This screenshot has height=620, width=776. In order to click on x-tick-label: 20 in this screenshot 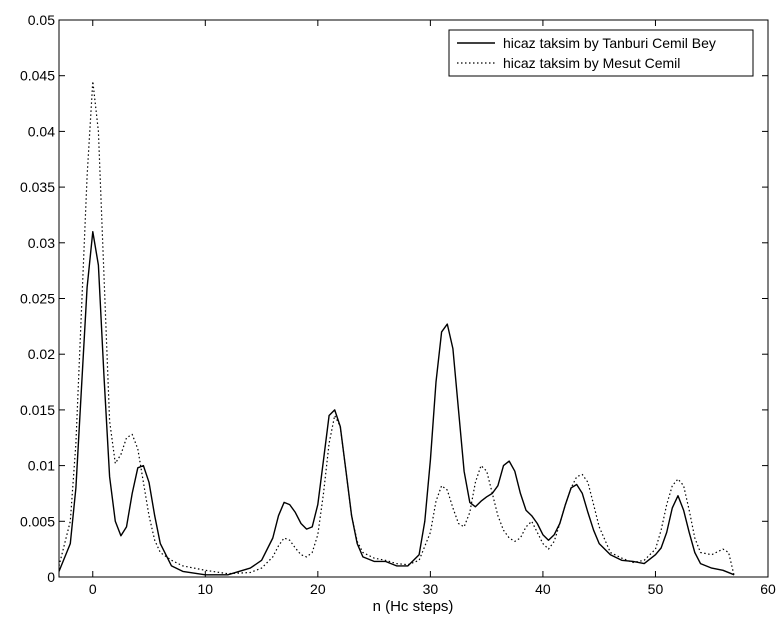, I will do `click(318, 589)`.